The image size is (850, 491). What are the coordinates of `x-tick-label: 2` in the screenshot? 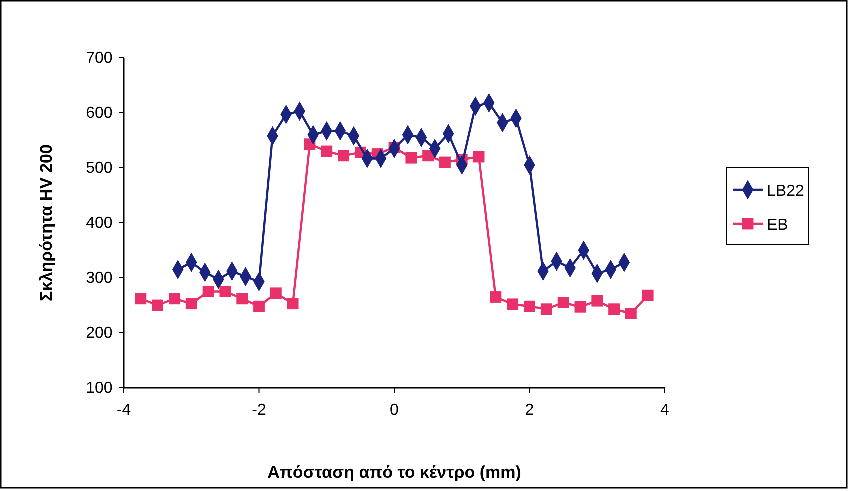 It's located at (529, 411).